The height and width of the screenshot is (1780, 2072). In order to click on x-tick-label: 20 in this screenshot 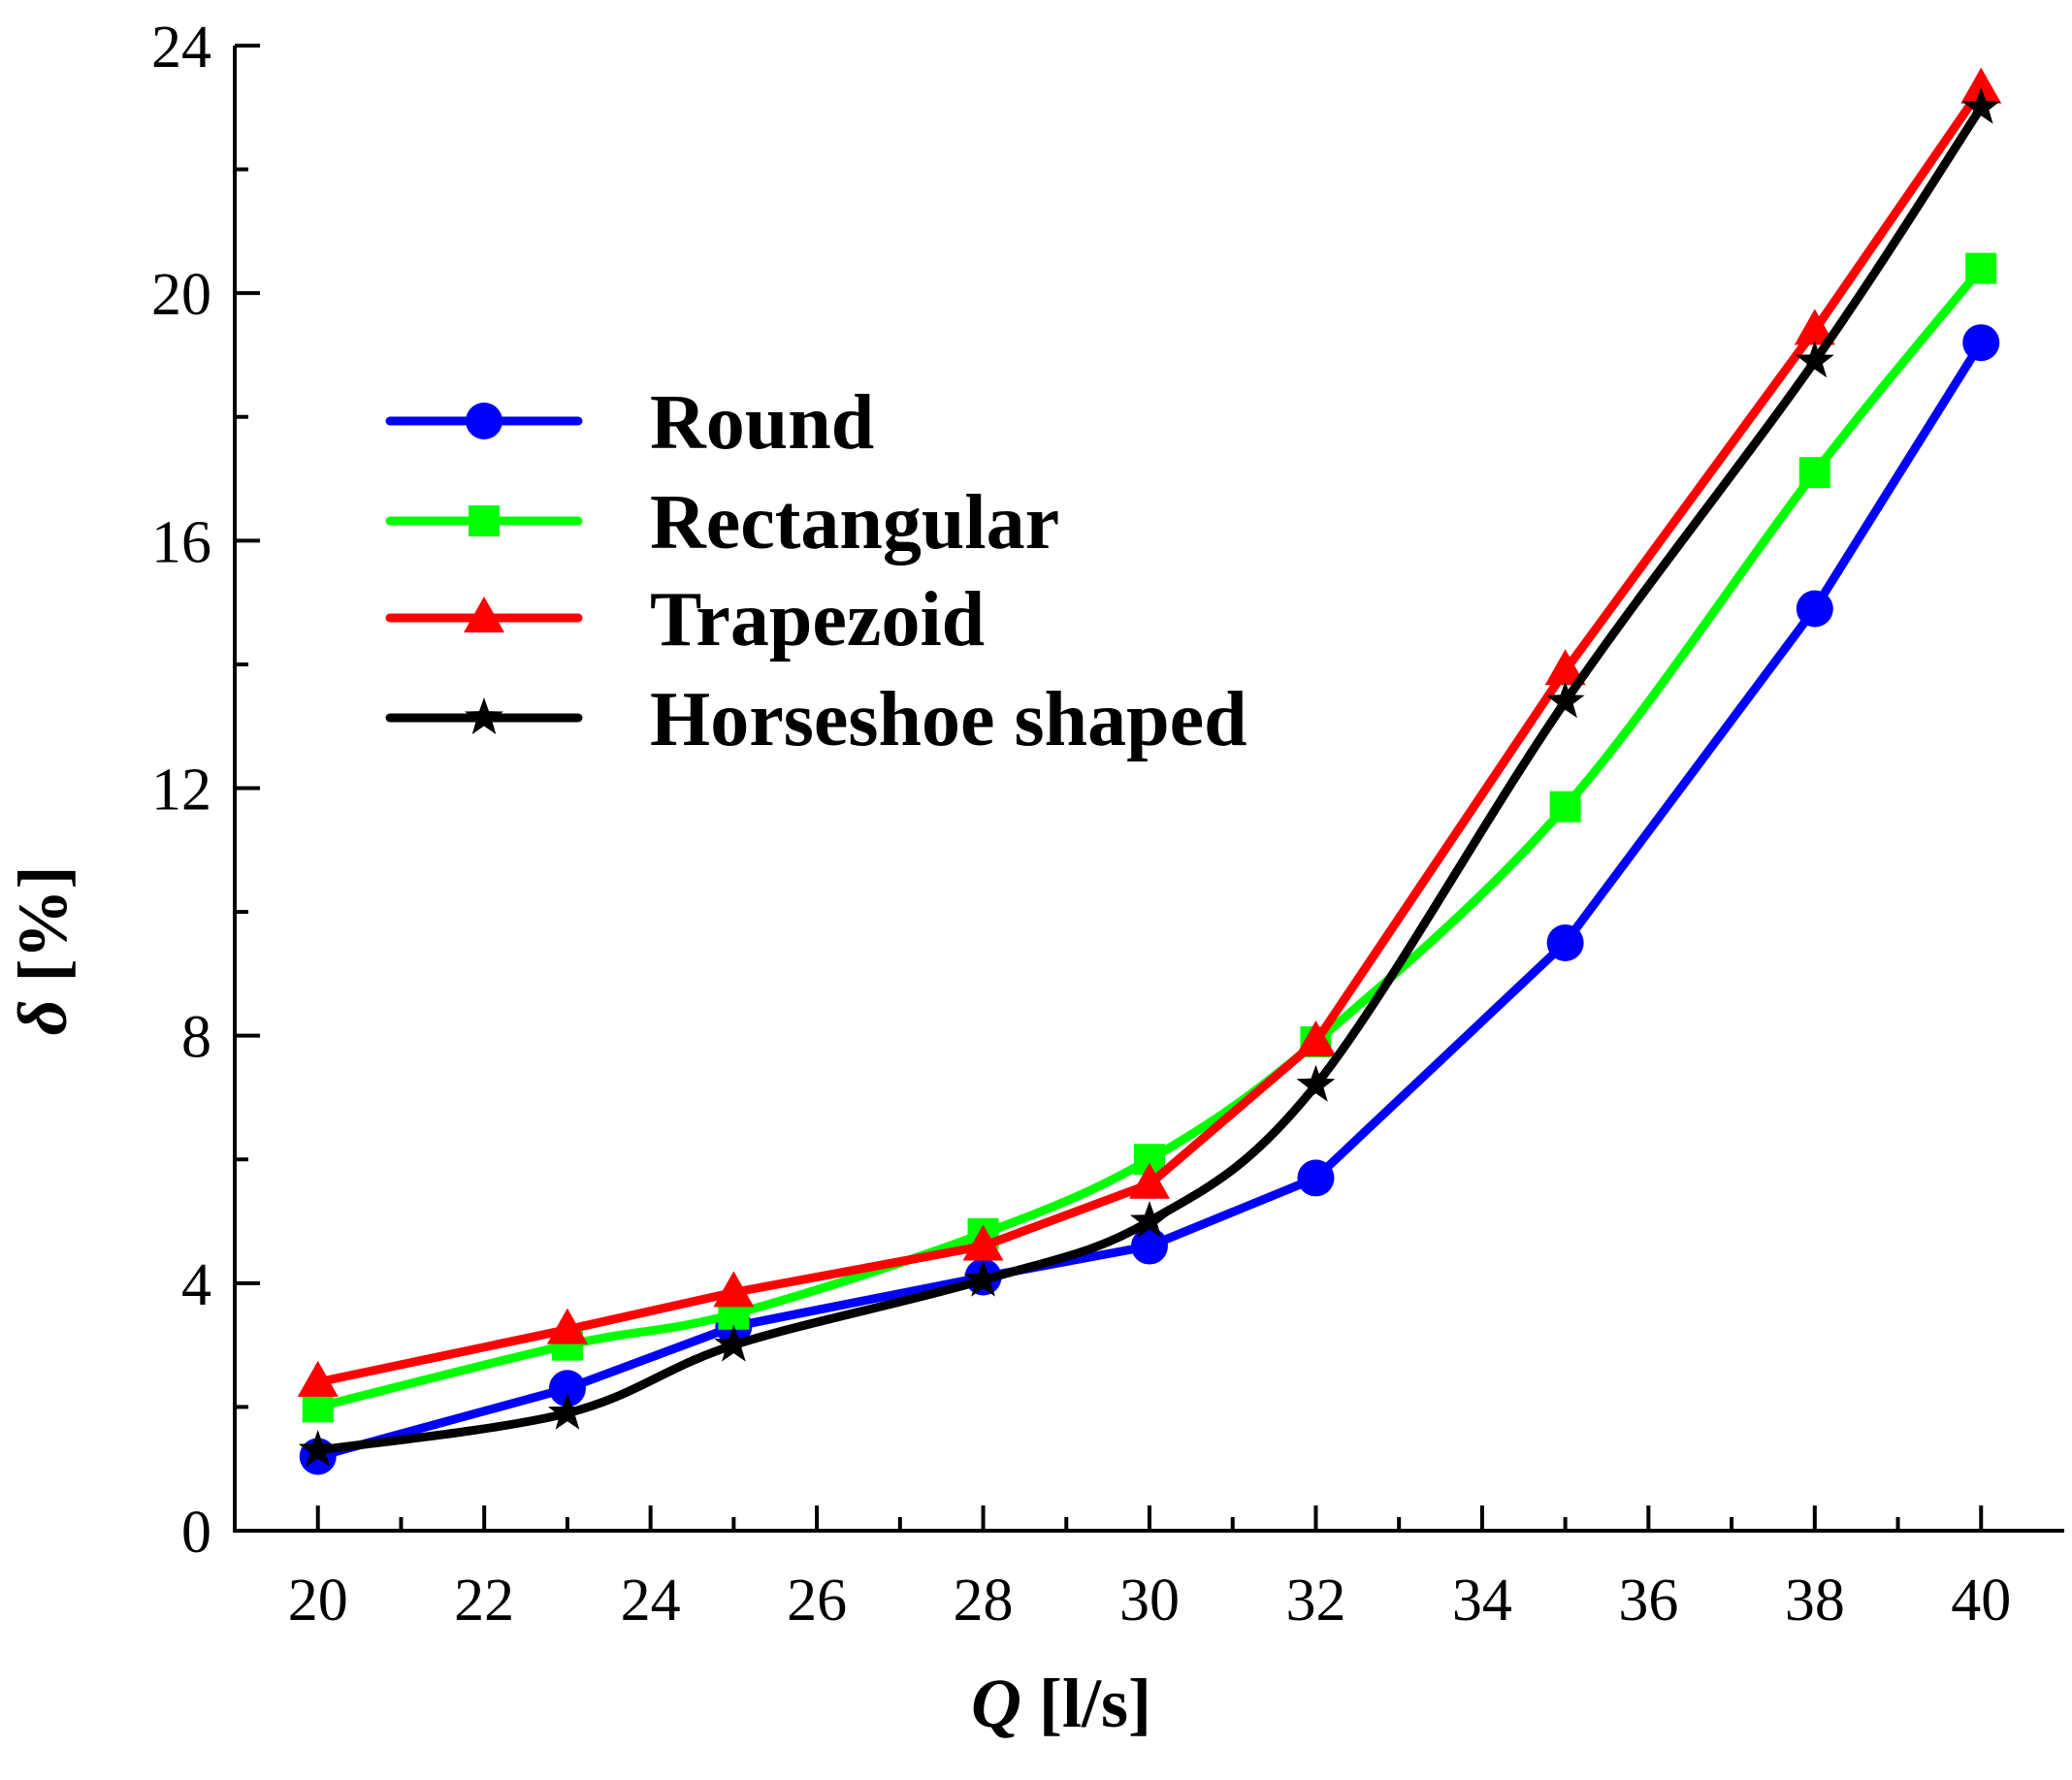, I will do `click(318, 1601)`.